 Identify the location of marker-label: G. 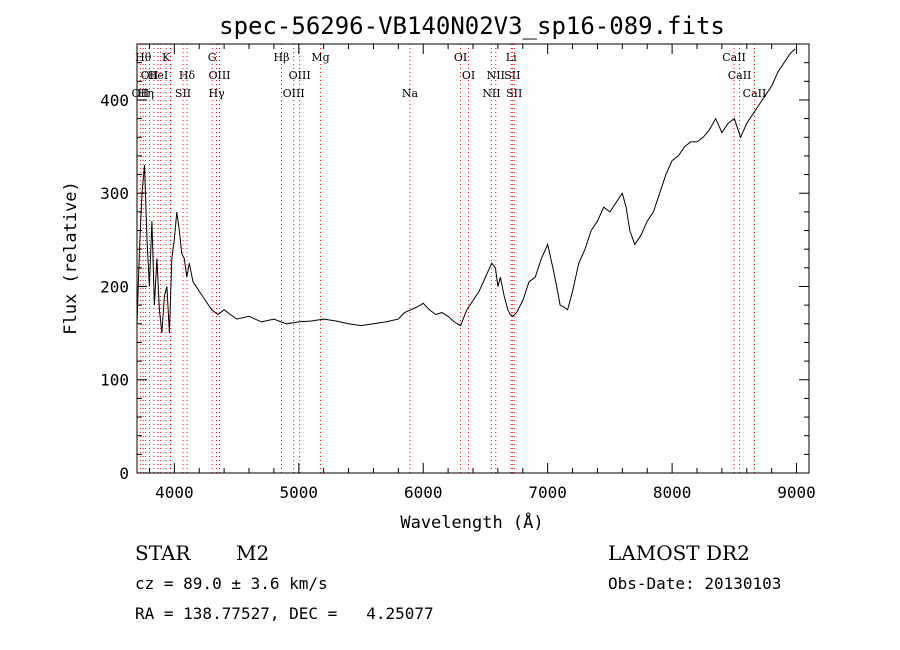
(212, 57).